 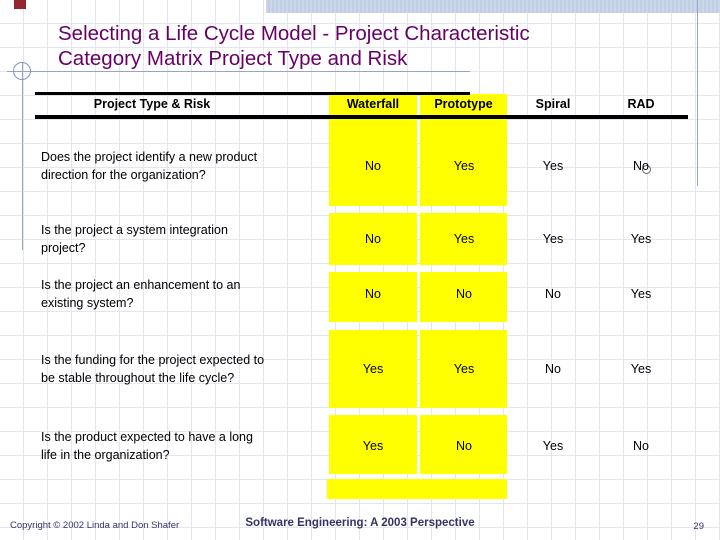 What do you see at coordinates (463, 104) in the screenshot?
I see `column-header-prototype: Prototype` at bounding box center [463, 104].